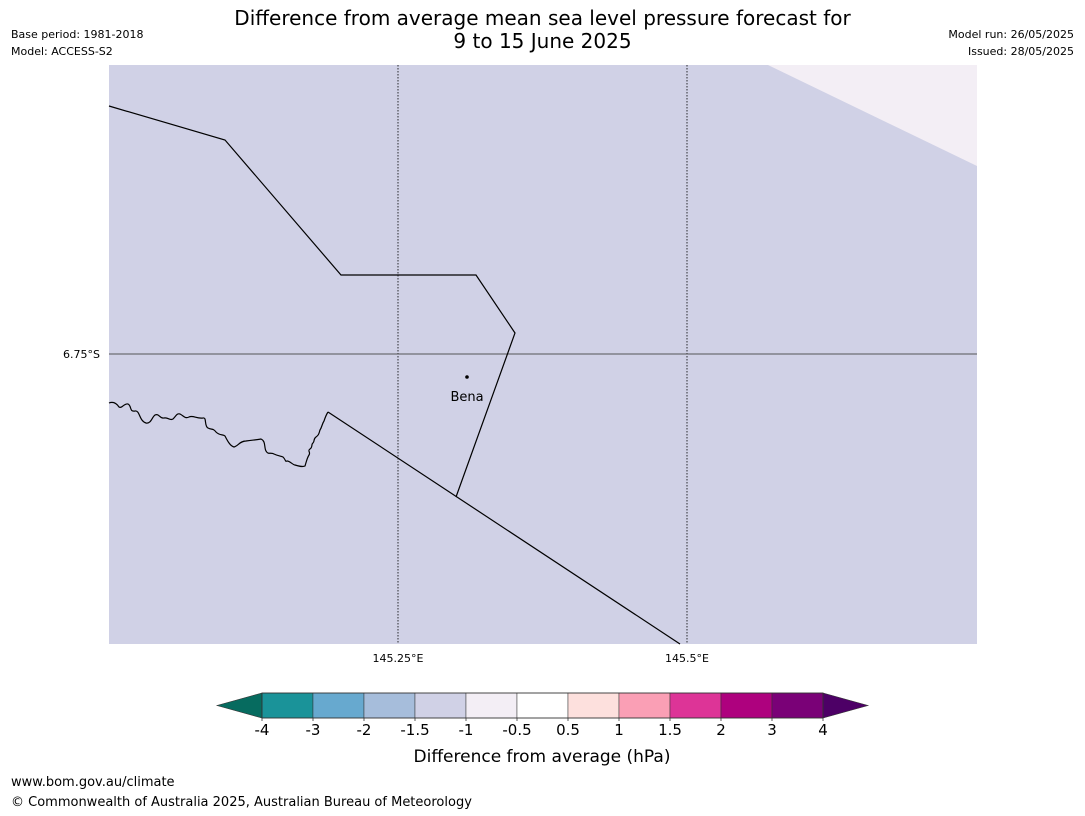 This screenshot has width=1085, height=816. I want to click on colorbar-tick-label: -1, so click(466, 730).